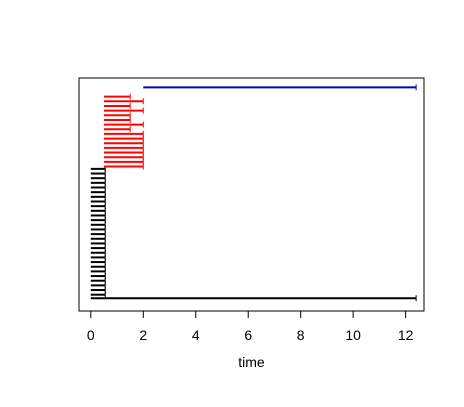 The height and width of the screenshot is (407, 464). What do you see at coordinates (143, 335) in the screenshot?
I see `x-tick-label-1: 2` at bounding box center [143, 335].